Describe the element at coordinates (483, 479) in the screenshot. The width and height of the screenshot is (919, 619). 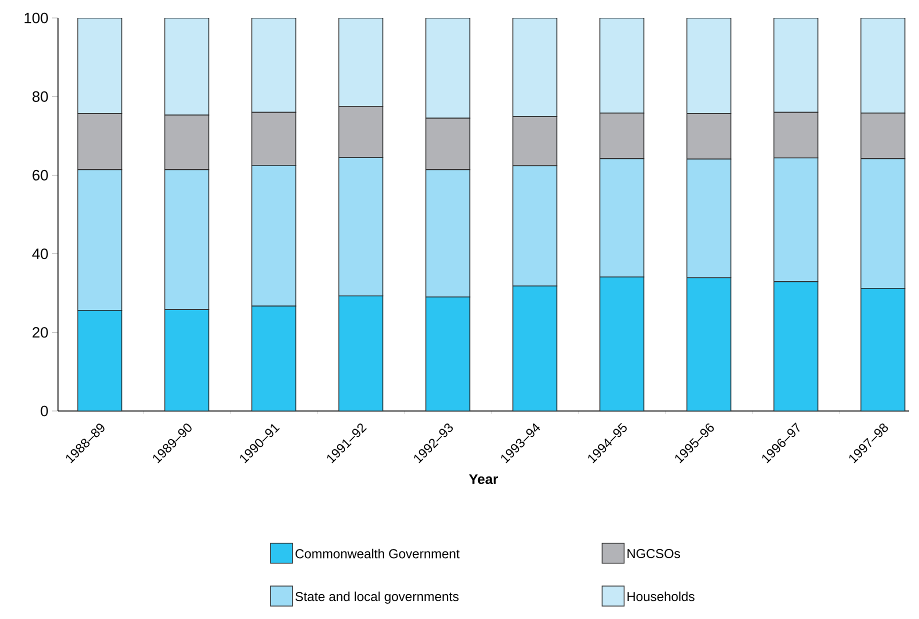
I see `x-axis-title: Year` at that location.